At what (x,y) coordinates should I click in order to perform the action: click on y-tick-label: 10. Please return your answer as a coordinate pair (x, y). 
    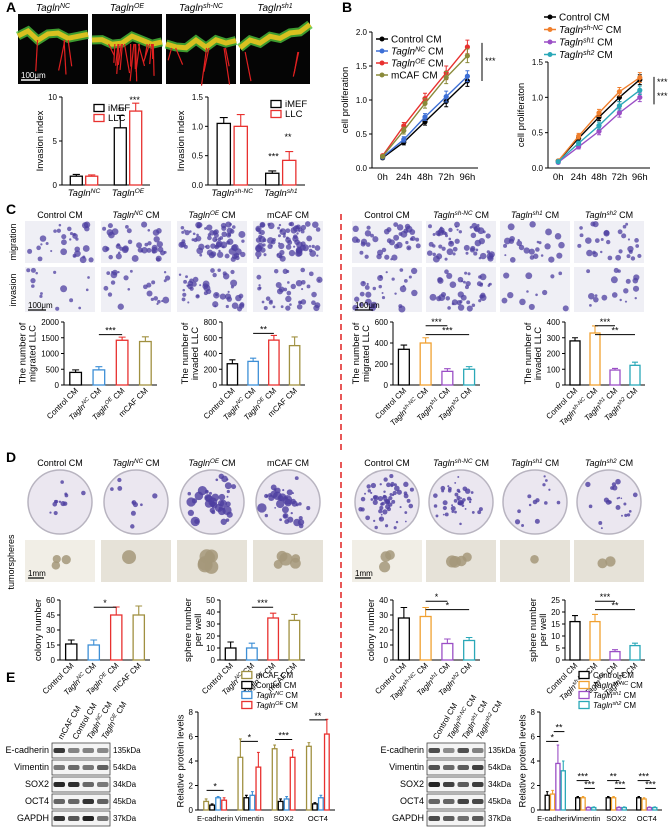
    Looking at the image, I should click on (383, 645).